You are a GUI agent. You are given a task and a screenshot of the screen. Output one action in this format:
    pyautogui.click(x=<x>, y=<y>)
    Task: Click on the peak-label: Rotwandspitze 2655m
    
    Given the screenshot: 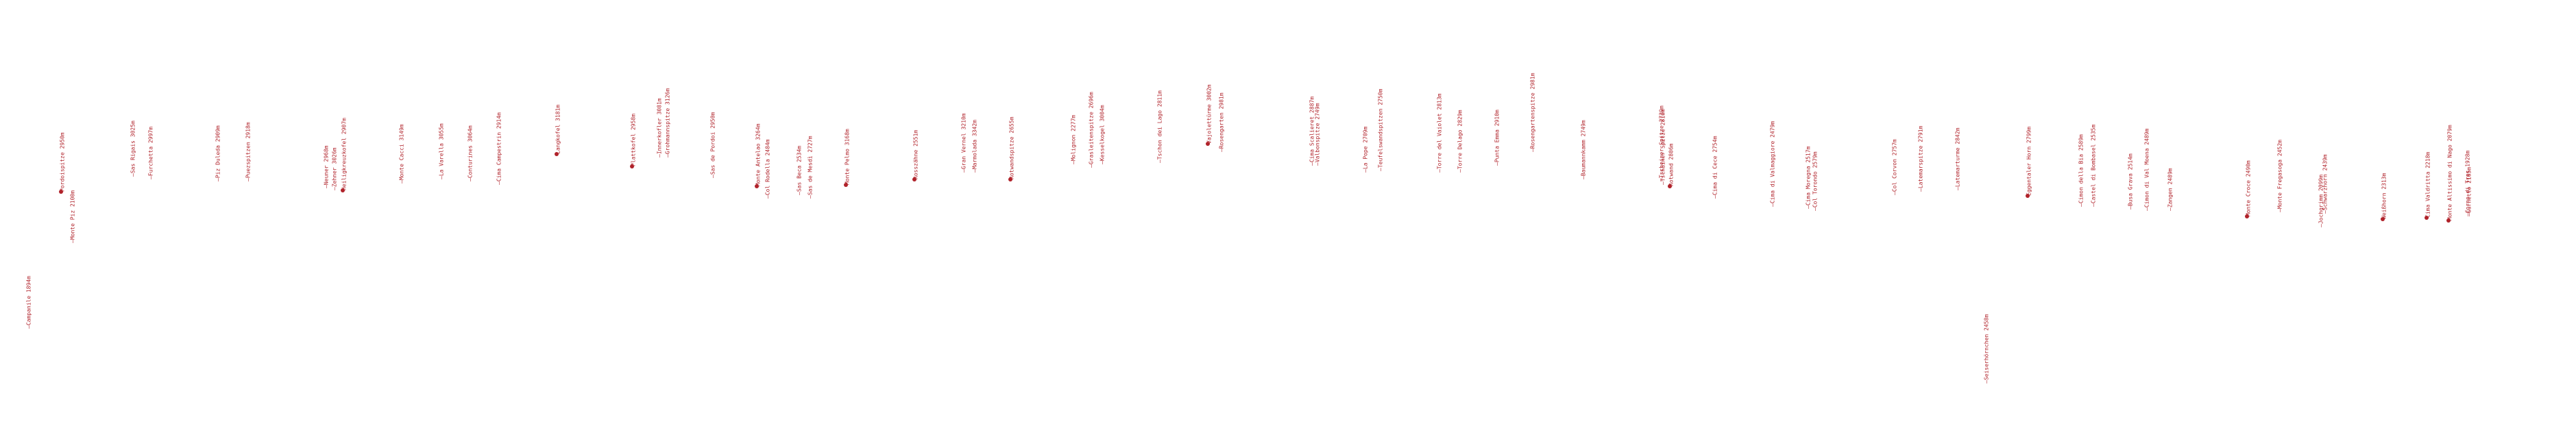 What is the action you would take?
    pyautogui.click(x=1011, y=148)
    